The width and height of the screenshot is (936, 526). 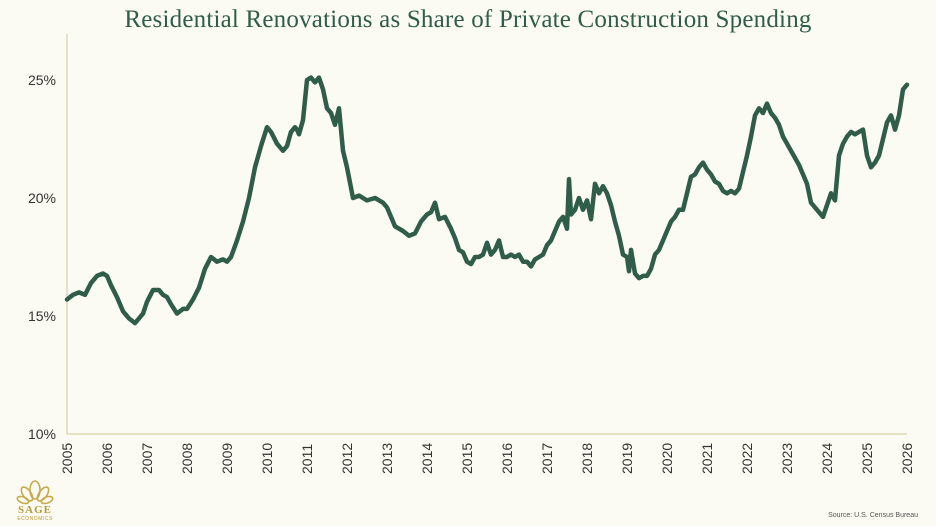 What do you see at coordinates (147, 458) in the screenshot?
I see `x-tick-label: 2007` at bounding box center [147, 458].